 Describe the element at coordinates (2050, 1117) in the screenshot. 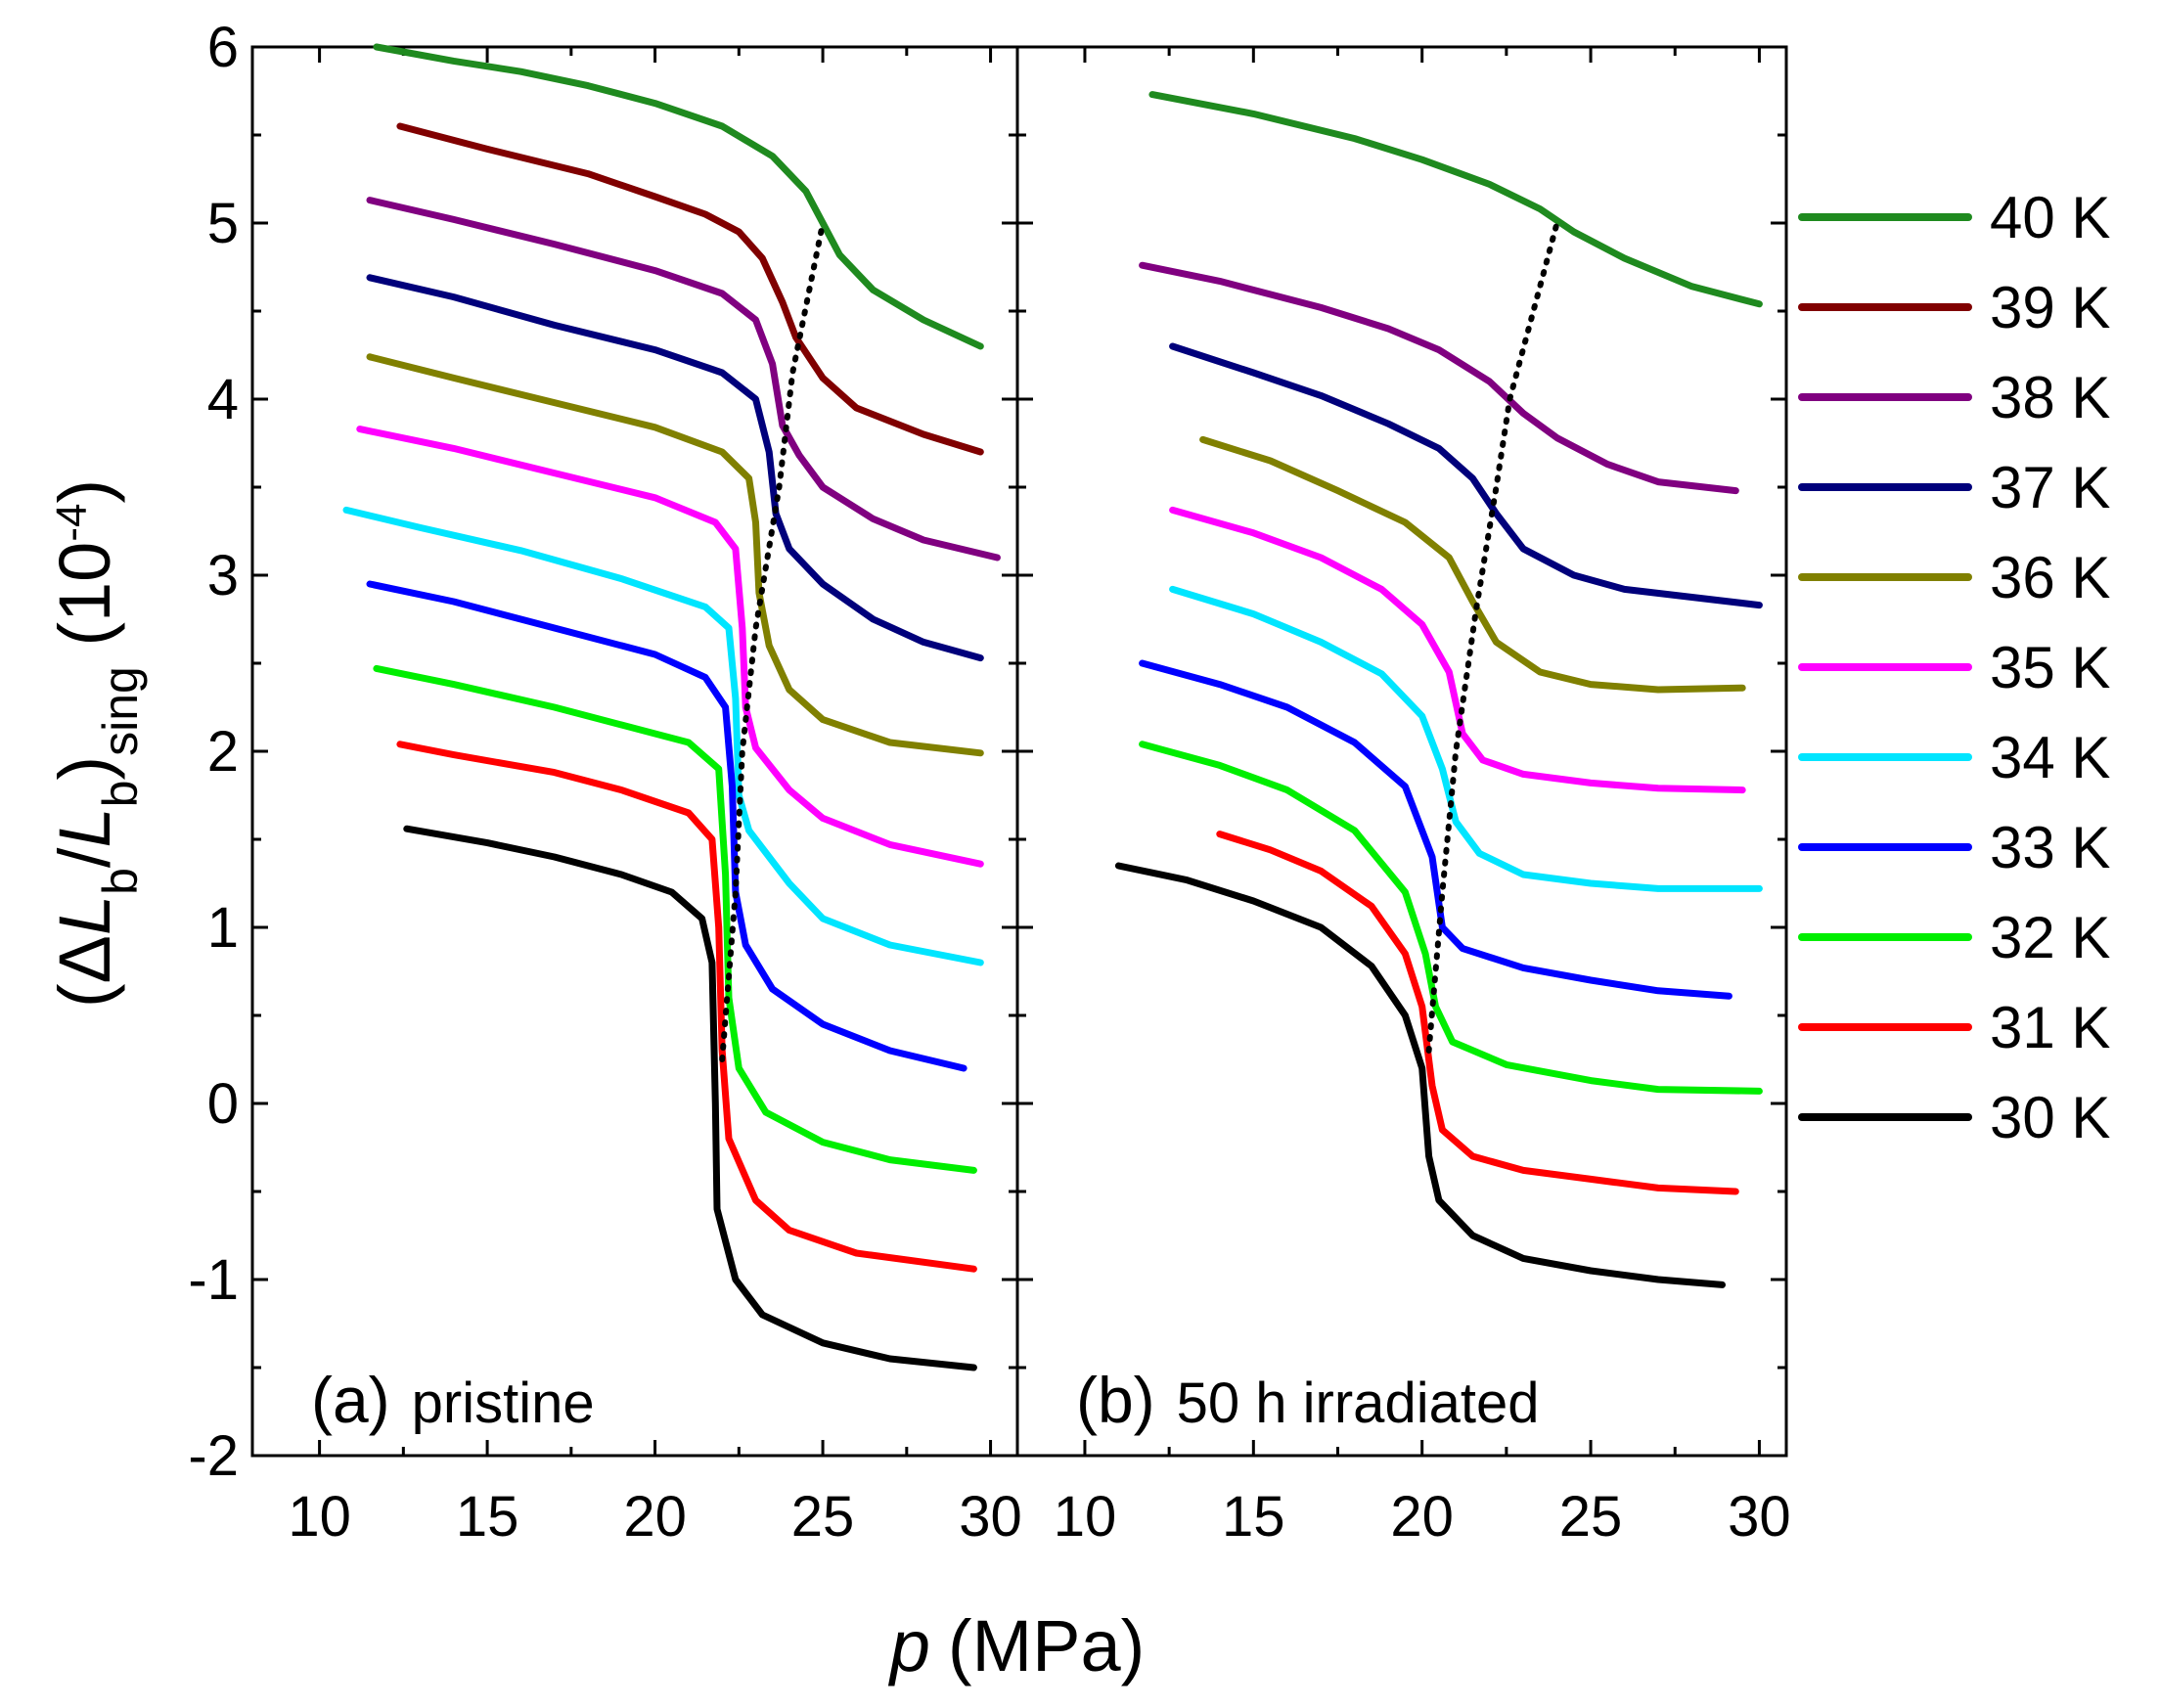

I see `legend-label: 30 K` at that location.